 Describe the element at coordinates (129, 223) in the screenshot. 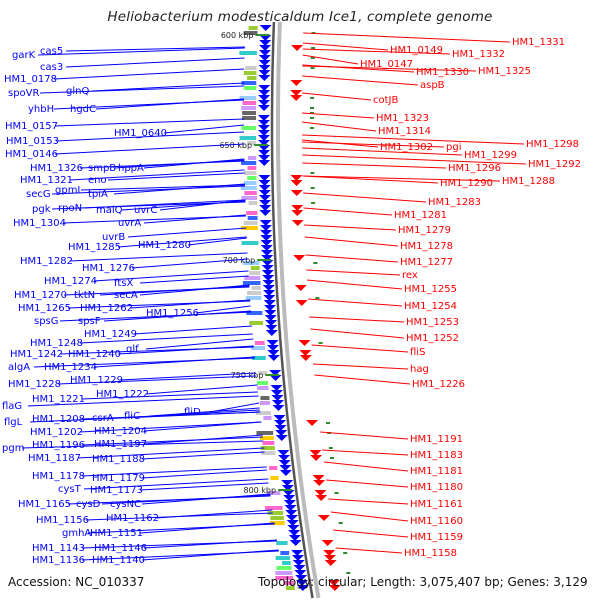

I see `forward-gene-label: uvrA` at that location.